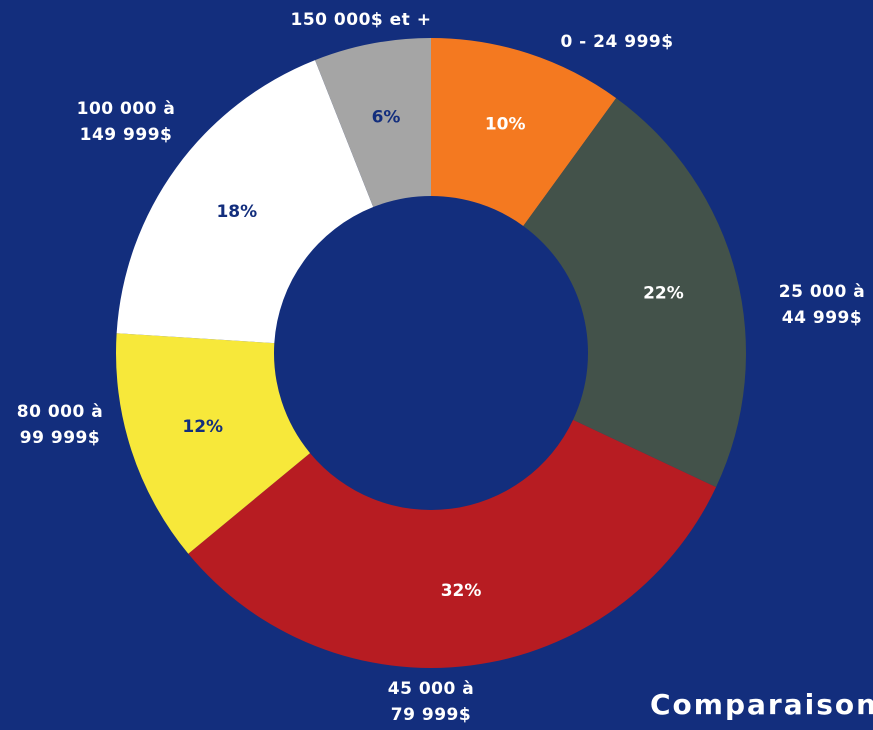  Describe the element at coordinates (663, 293) in the screenshot. I see `value-label: 22%` at that location.